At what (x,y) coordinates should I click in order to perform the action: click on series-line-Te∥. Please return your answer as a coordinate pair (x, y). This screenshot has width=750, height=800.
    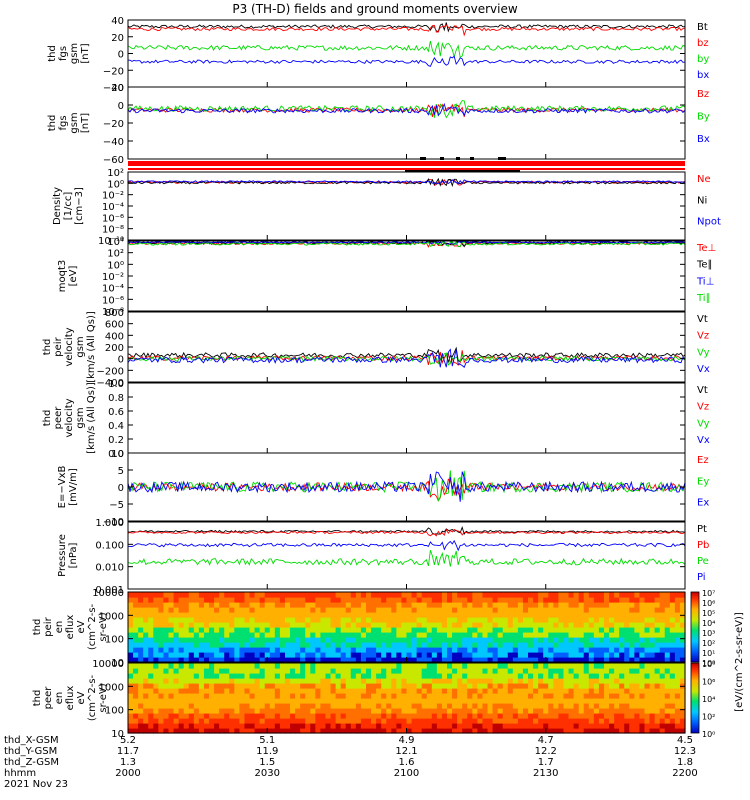
    Looking at the image, I should click on (406, 244).